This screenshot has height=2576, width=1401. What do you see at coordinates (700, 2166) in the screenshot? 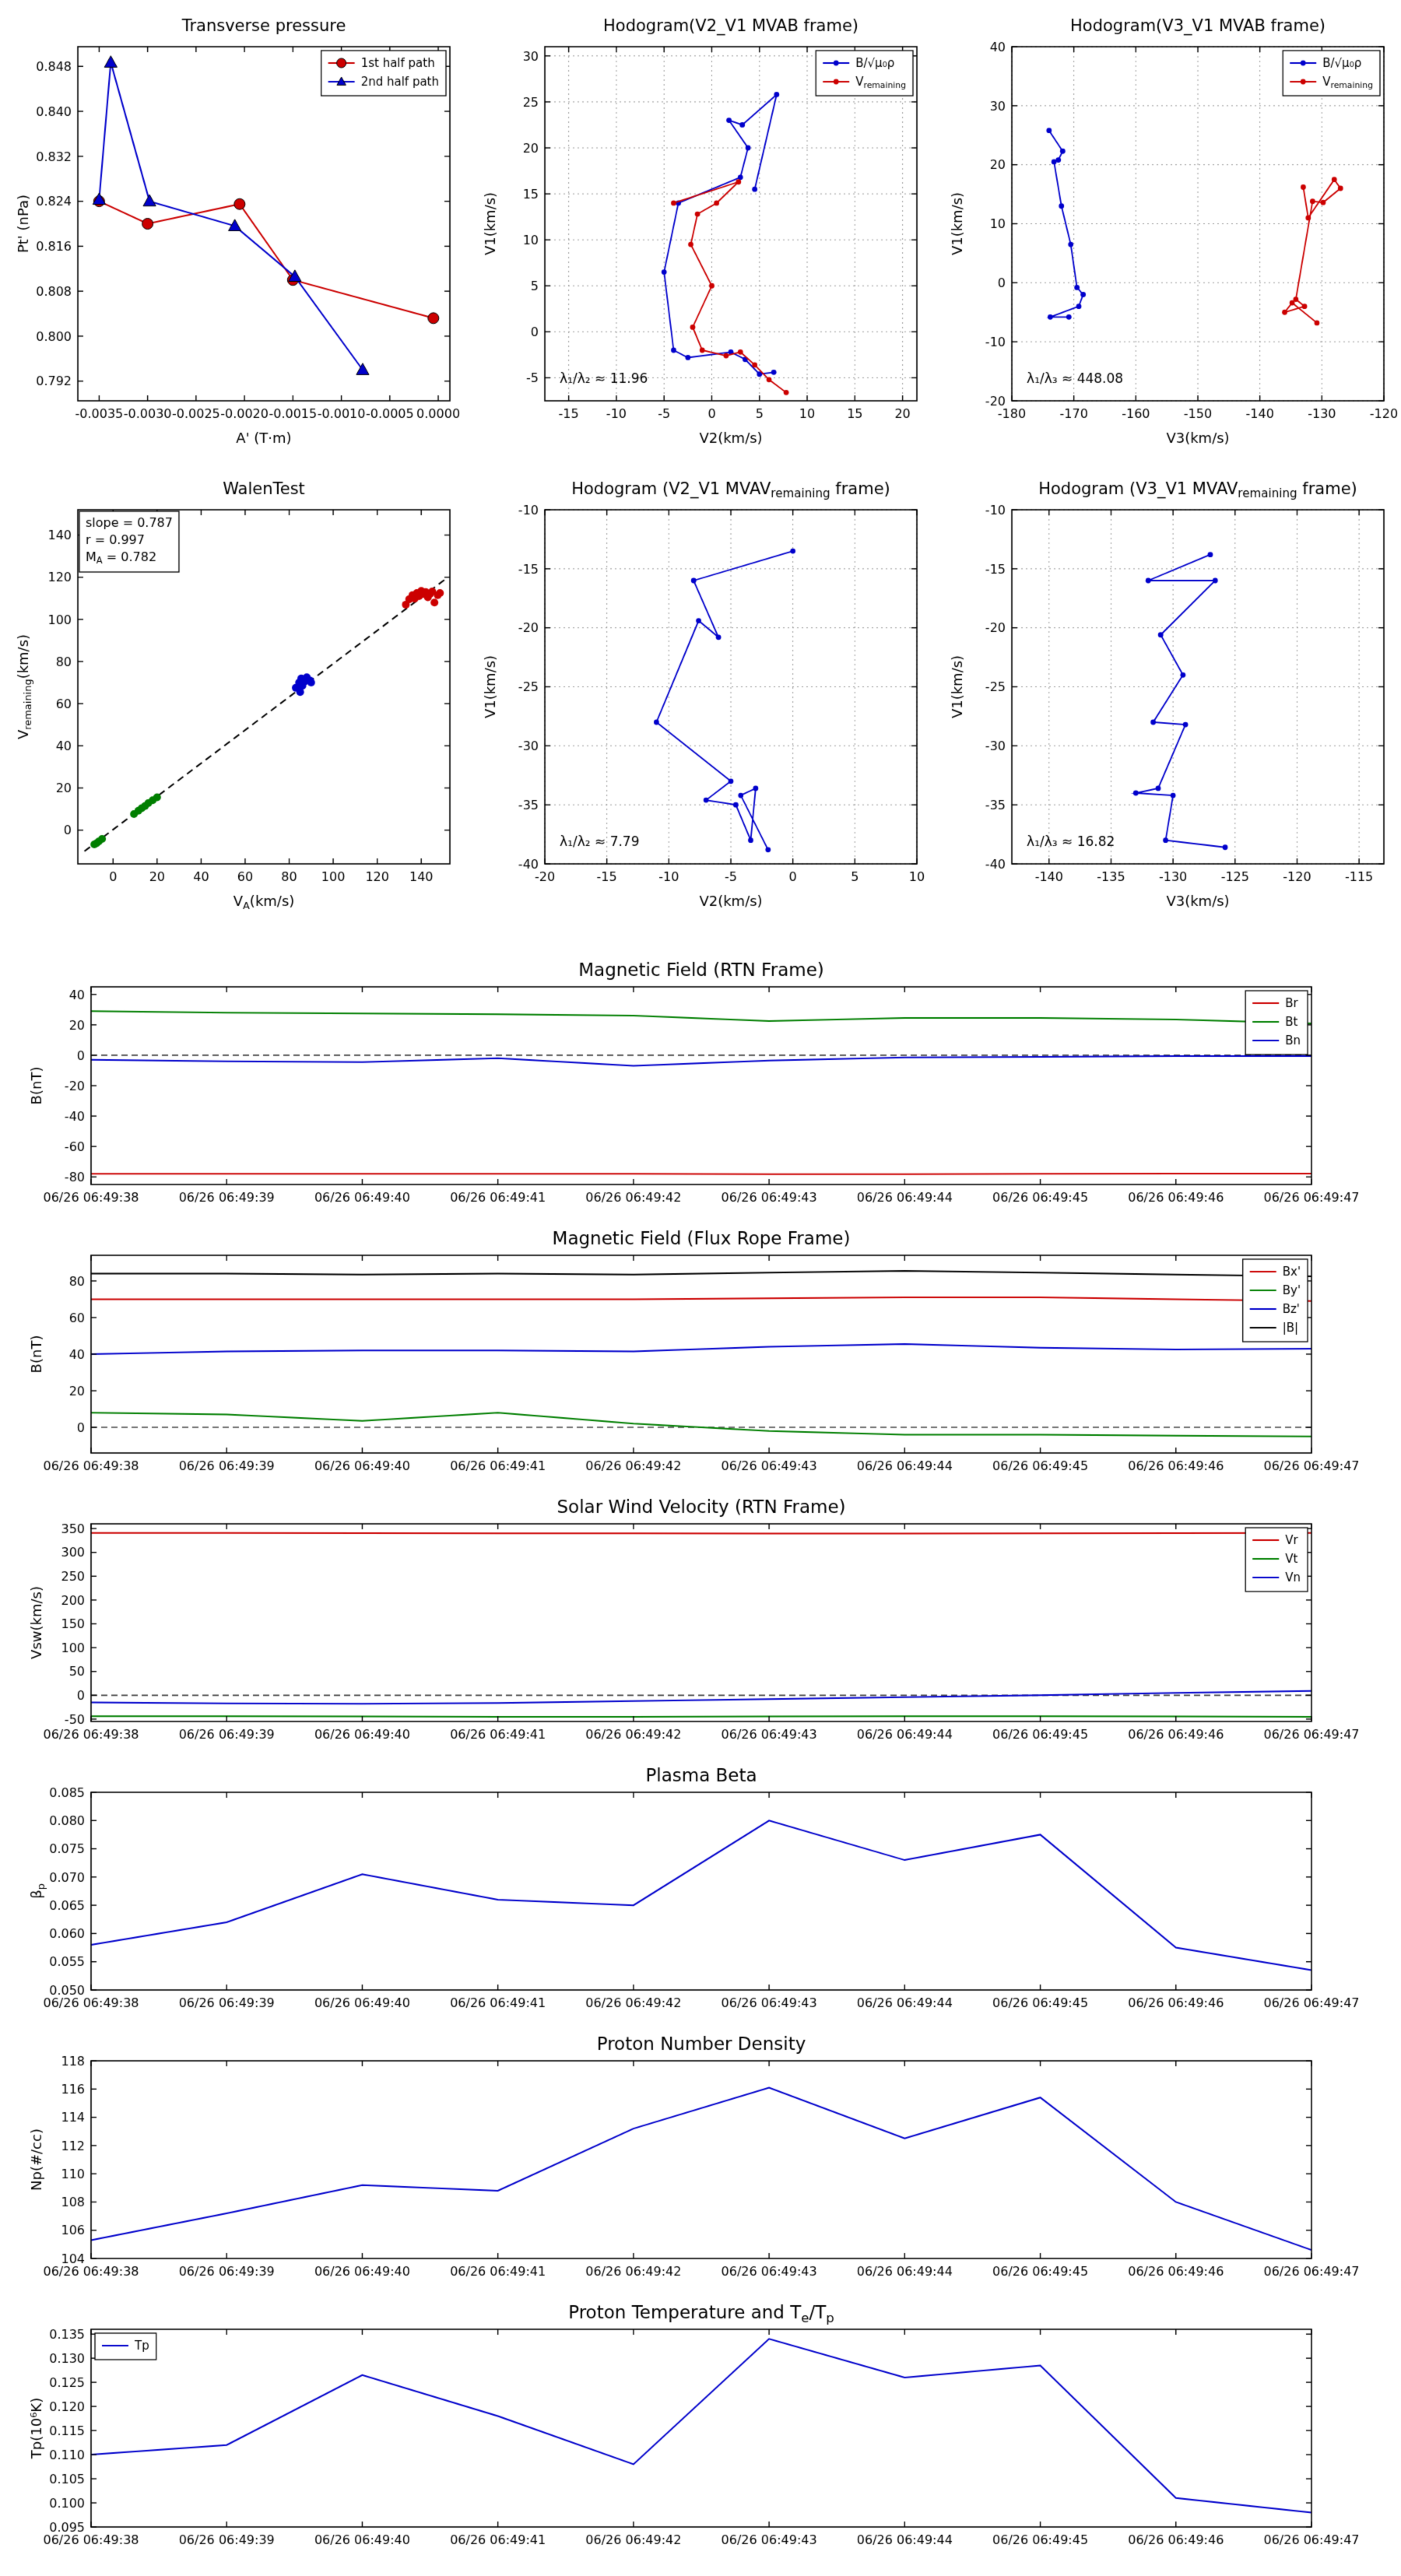
I see `chart-proton-number-density` at bounding box center [700, 2166].